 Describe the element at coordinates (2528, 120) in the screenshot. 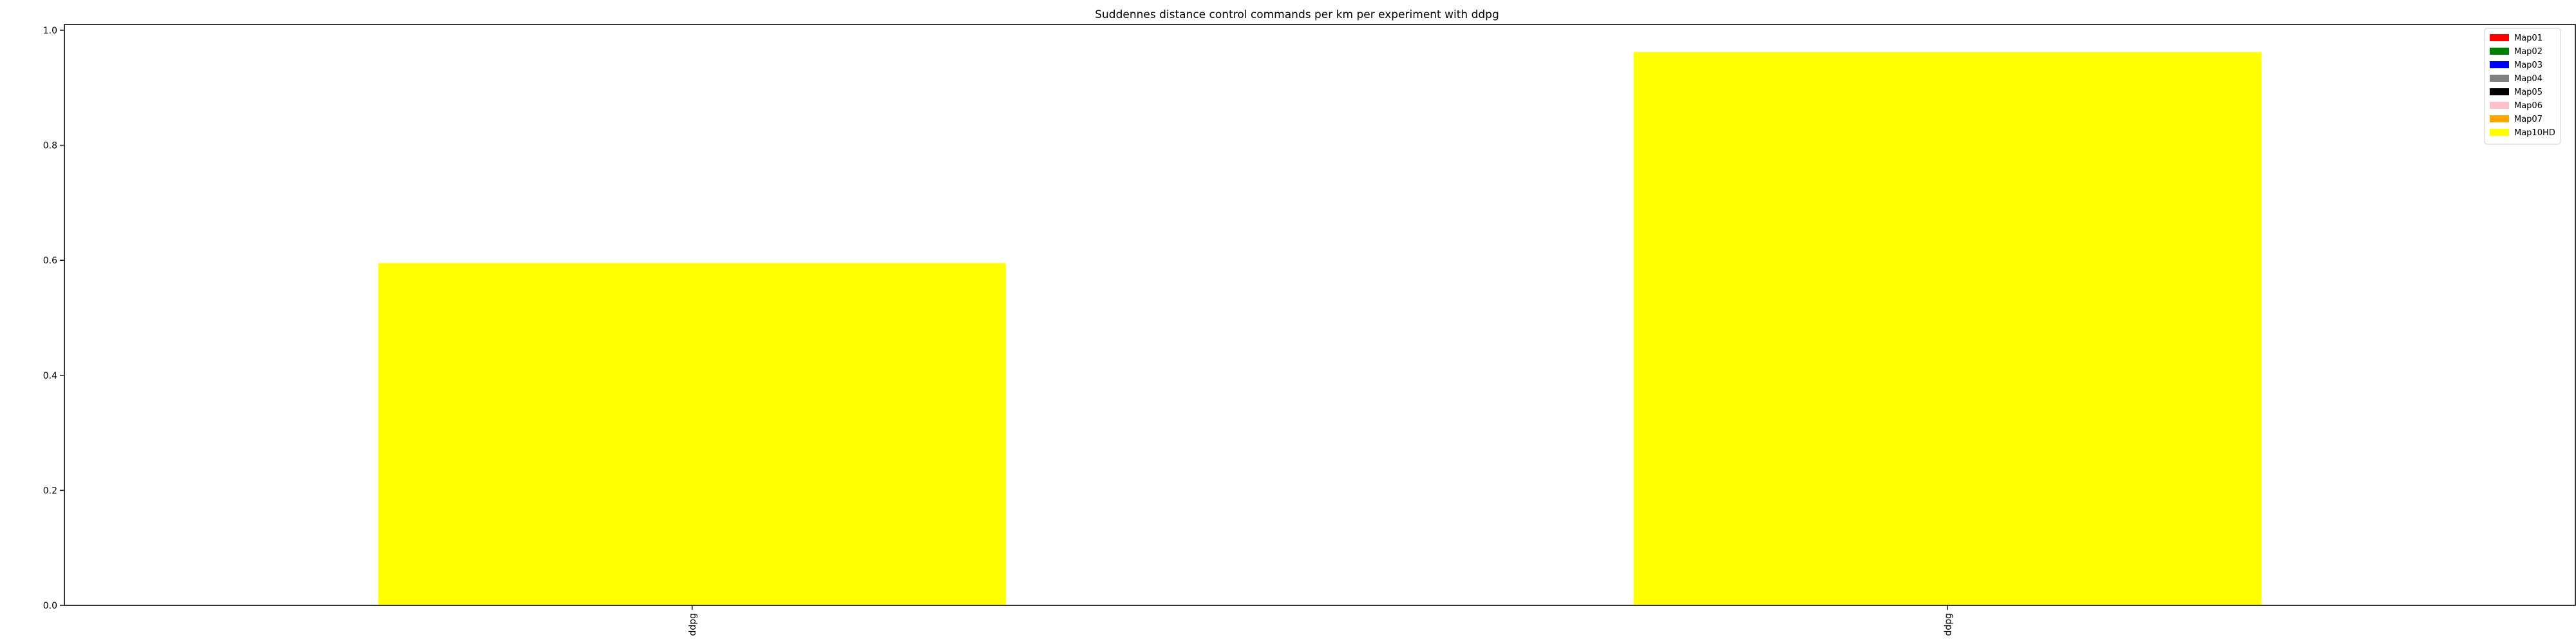

I see `legend-label-map07: Map07` at that location.